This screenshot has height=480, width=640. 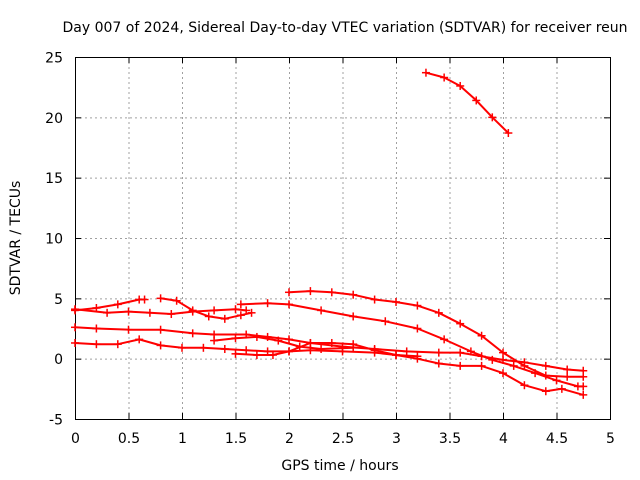 I want to click on y-tick-label: 20, so click(x=54, y=119).